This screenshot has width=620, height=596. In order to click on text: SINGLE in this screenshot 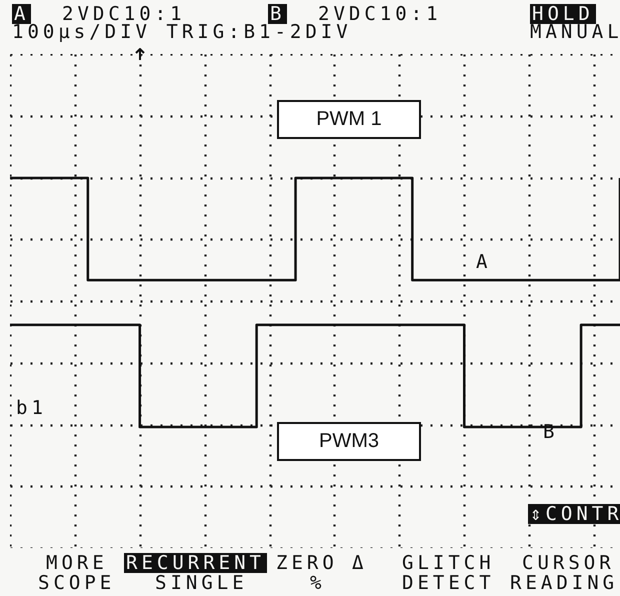, I will do `click(201, 583)`.